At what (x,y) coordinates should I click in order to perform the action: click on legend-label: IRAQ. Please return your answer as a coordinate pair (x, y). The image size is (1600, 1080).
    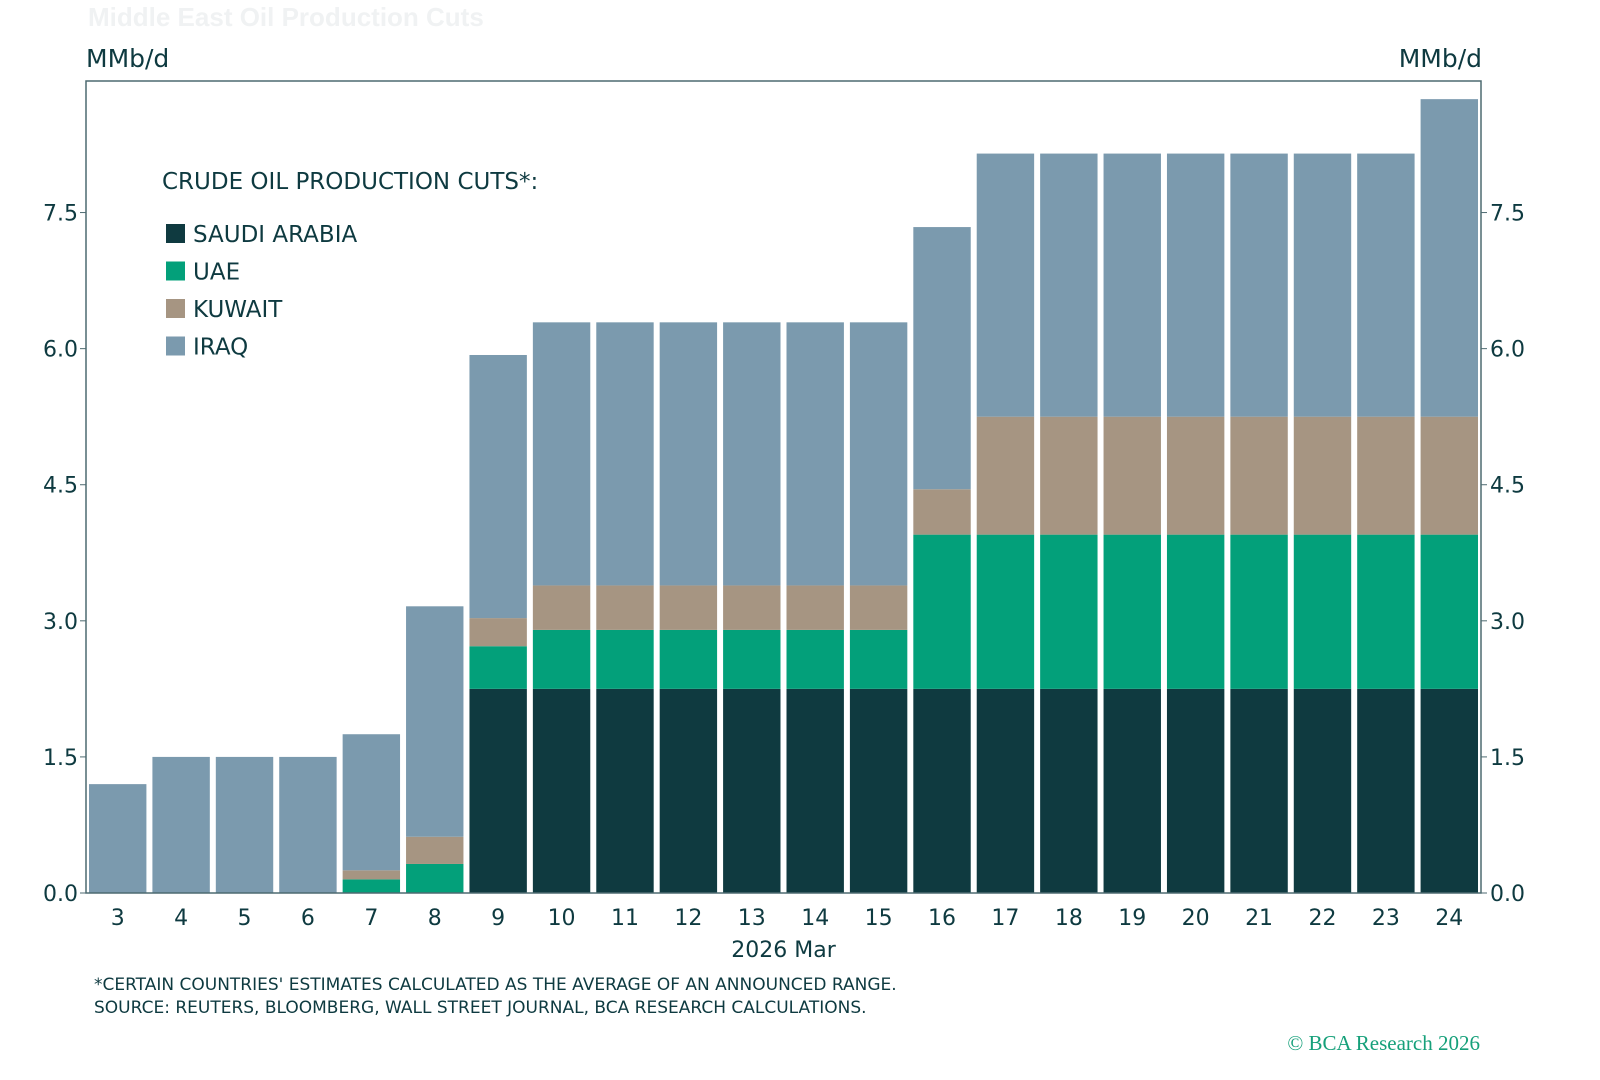
    Looking at the image, I should click on (220, 348).